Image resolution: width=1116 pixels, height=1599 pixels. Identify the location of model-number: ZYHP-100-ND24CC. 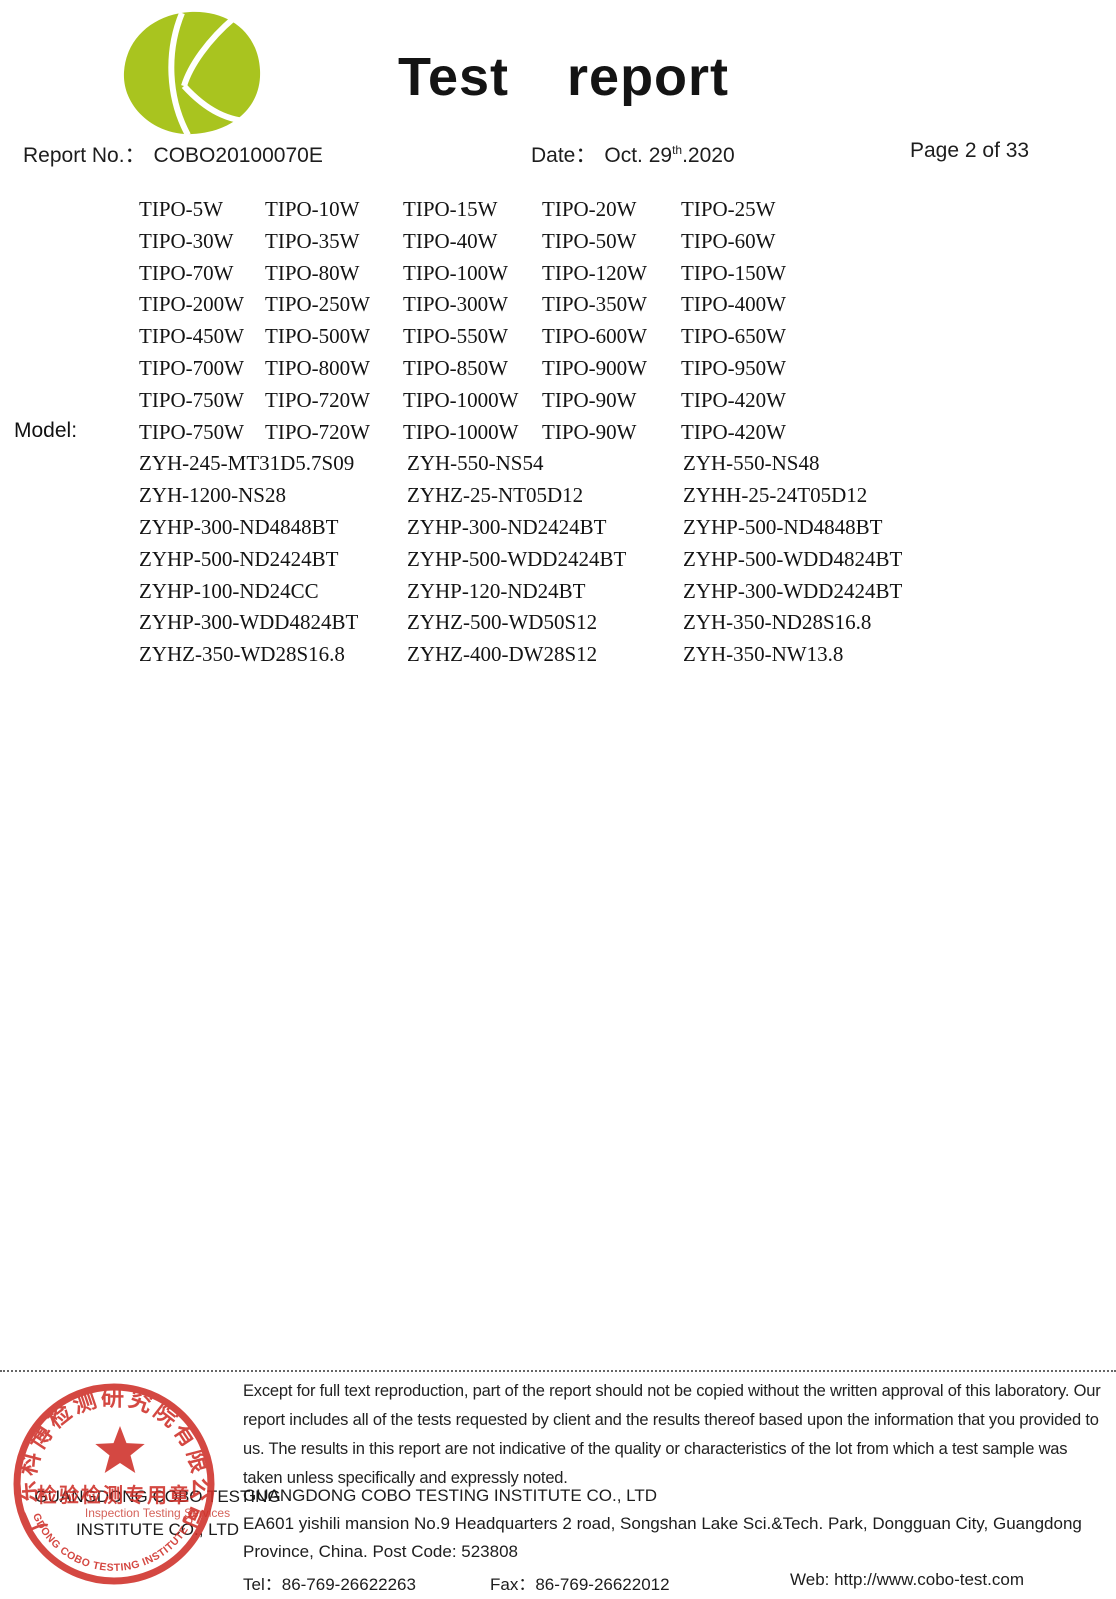
(229, 590).